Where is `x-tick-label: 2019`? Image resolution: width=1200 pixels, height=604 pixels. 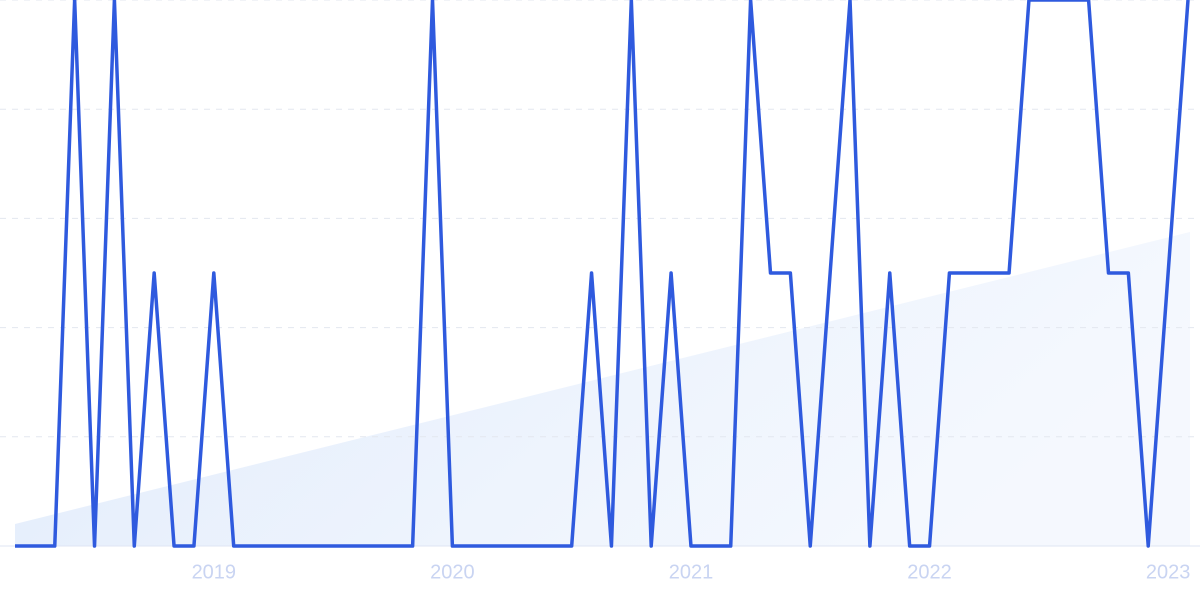
x-tick-label: 2019 is located at coordinates (214, 572).